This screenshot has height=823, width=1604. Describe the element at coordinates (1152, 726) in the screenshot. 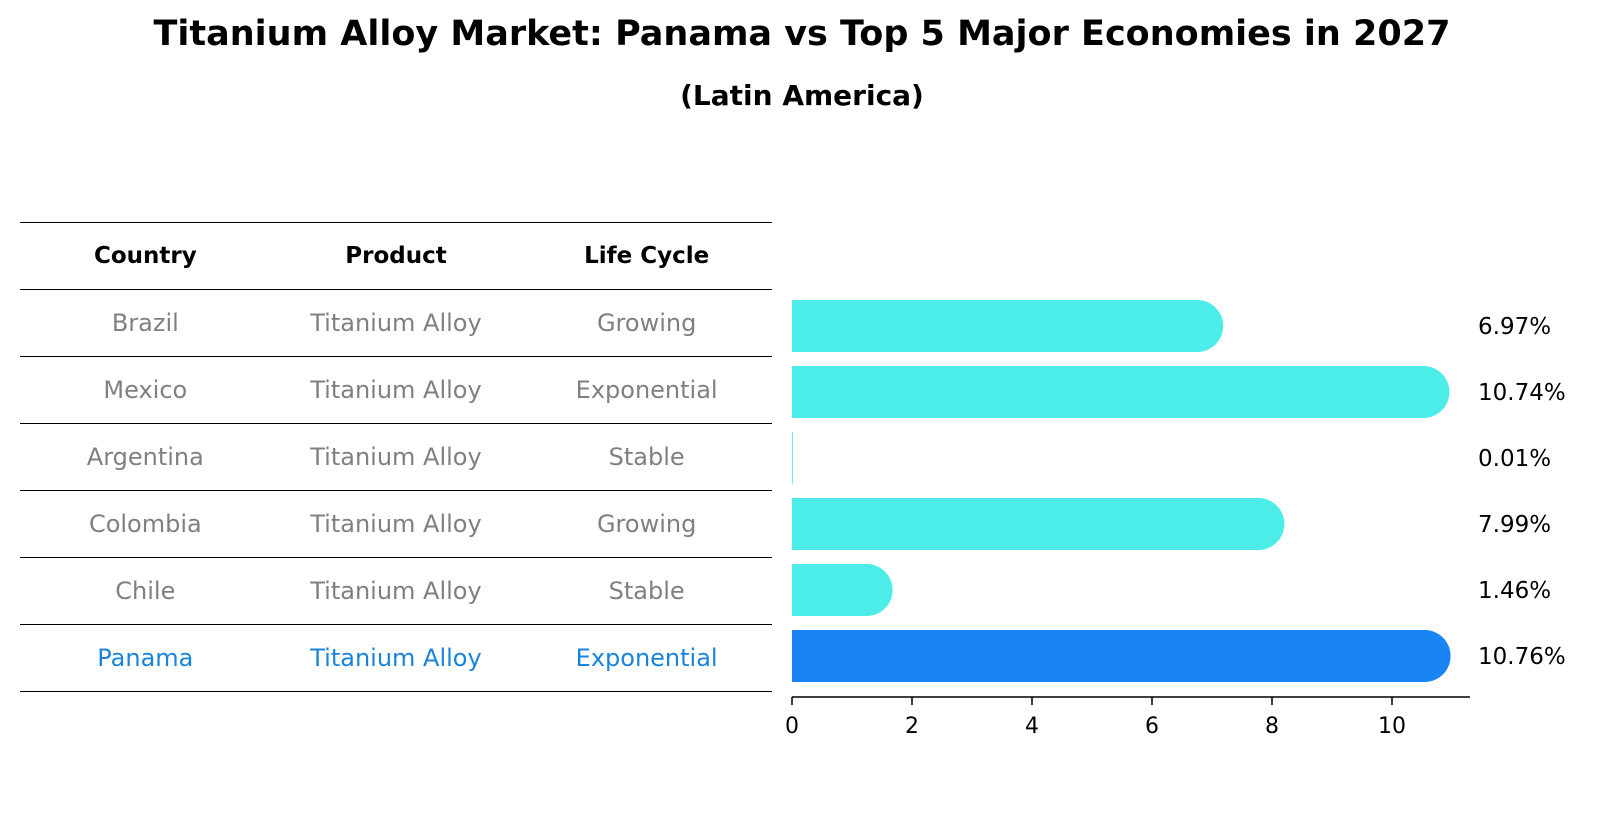

I see `x-tick-label: 6` at that location.